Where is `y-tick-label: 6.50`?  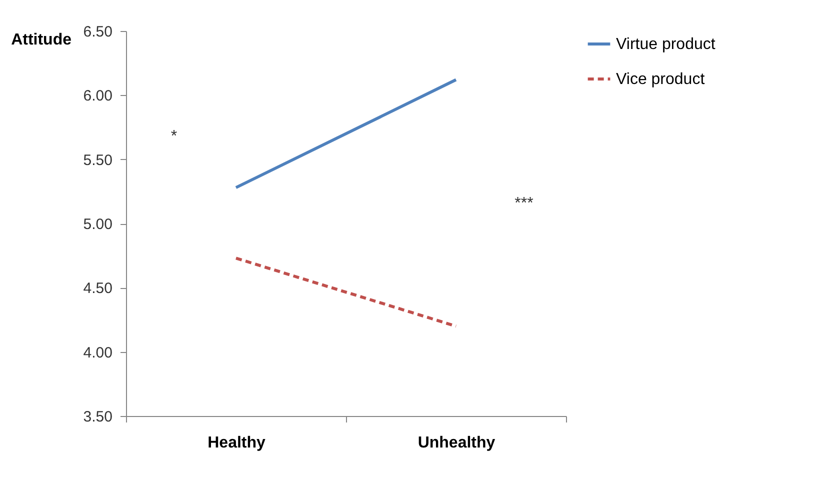 y-tick-label: 6.50 is located at coordinates (97, 32).